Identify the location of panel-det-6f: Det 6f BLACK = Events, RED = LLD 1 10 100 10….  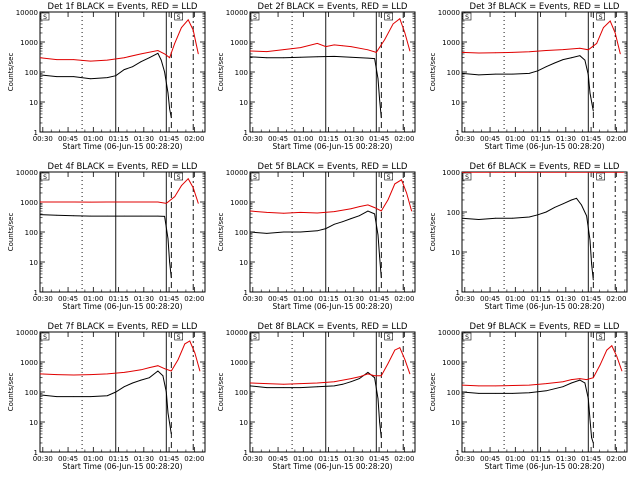
(528, 236).